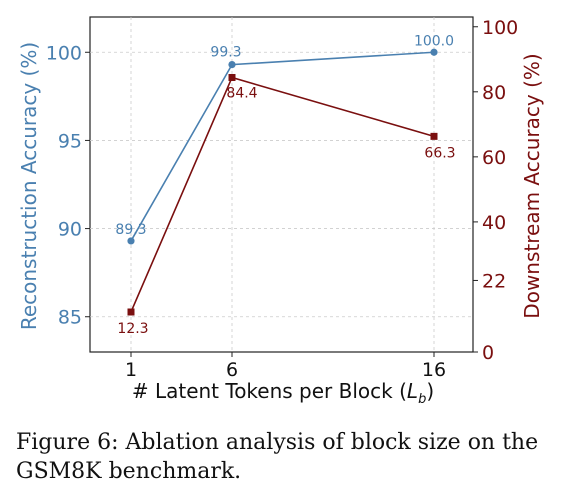 Image resolution: width=561 pixels, height=499 pixels. Describe the element at coordinates (68, 185) in the screenshot. I see `left-axis-ticks: 85 90 95 100` at that location.